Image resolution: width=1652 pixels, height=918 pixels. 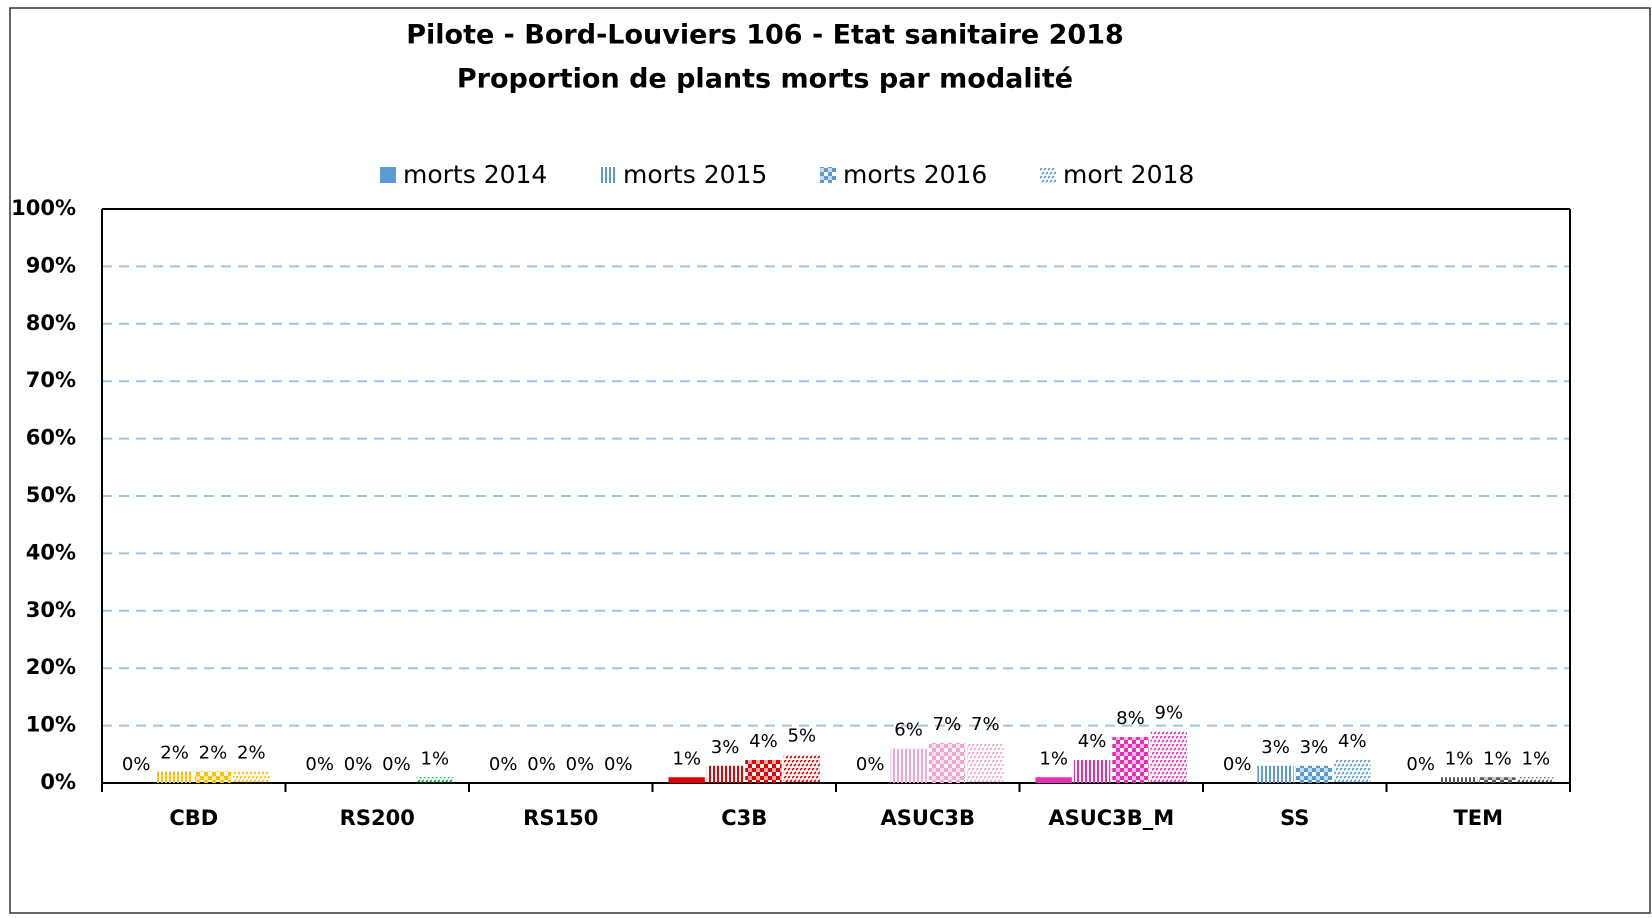 I want to click on legend-label: morts 2016, so click(x=915, y=174).